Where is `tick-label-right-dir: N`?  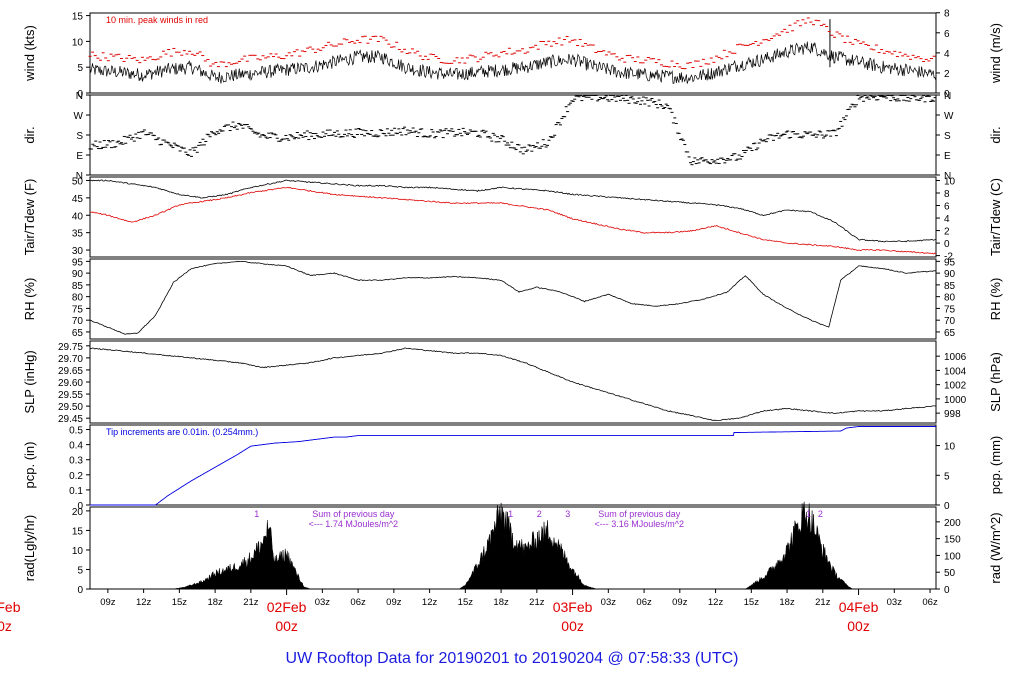 tick-label-right-dir: N is located at coordinates (947, 96).